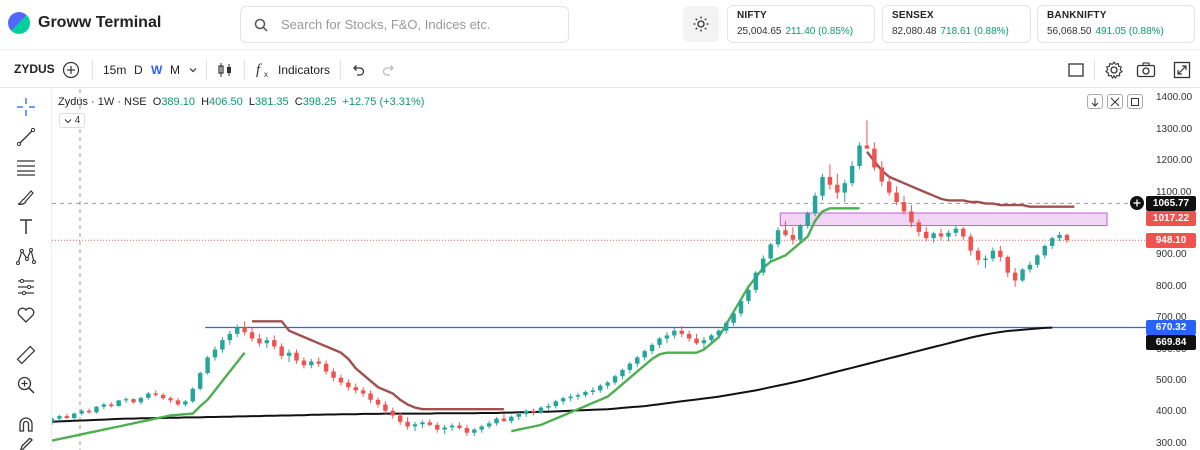  Describe the element at coordinates (1116, 24) in the screenshot. I see `index-card-banknifty: BANKNIFTY 56,068.50 491.05 (0.88%)` at that location.